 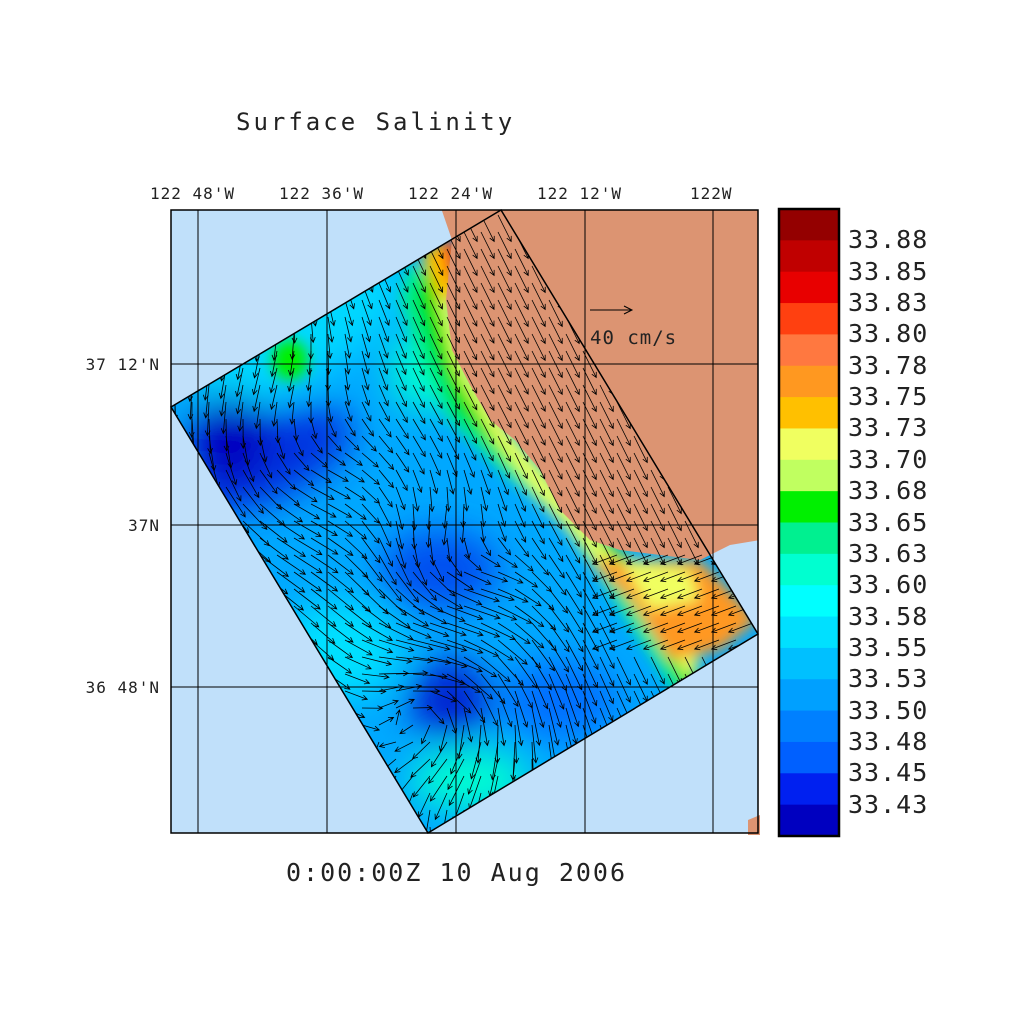 What do you see at coordinates (888, 553) in the screenshot?
I see `colorbar-label: 33.63` at bounding box center [888, 553].